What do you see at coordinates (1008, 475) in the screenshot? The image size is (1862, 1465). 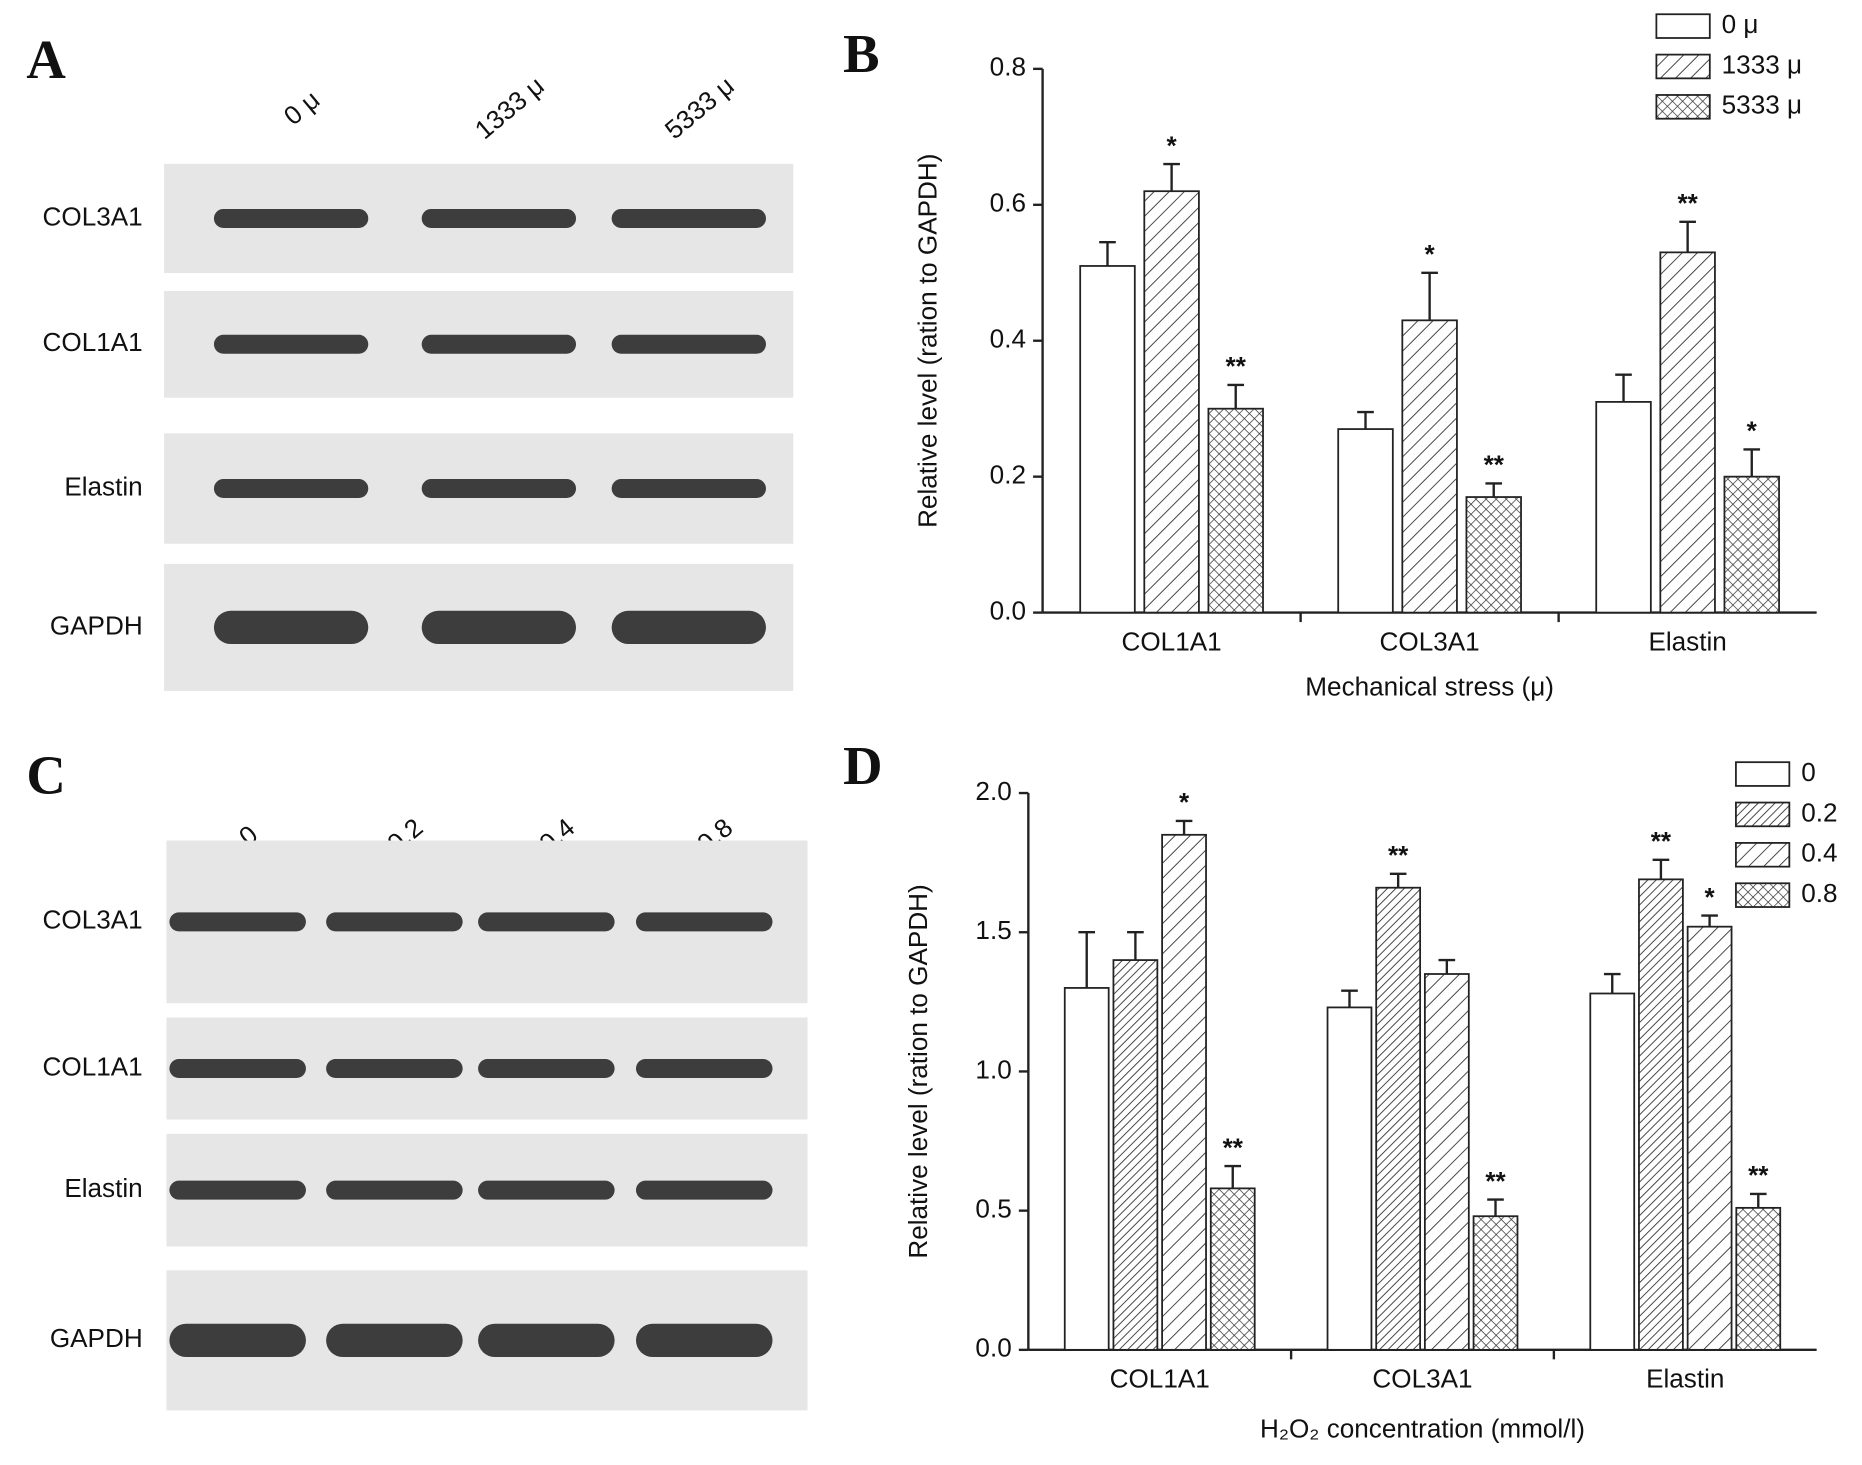 I see `y-tick-label: 0.2` at bounding box center [1008, 475].